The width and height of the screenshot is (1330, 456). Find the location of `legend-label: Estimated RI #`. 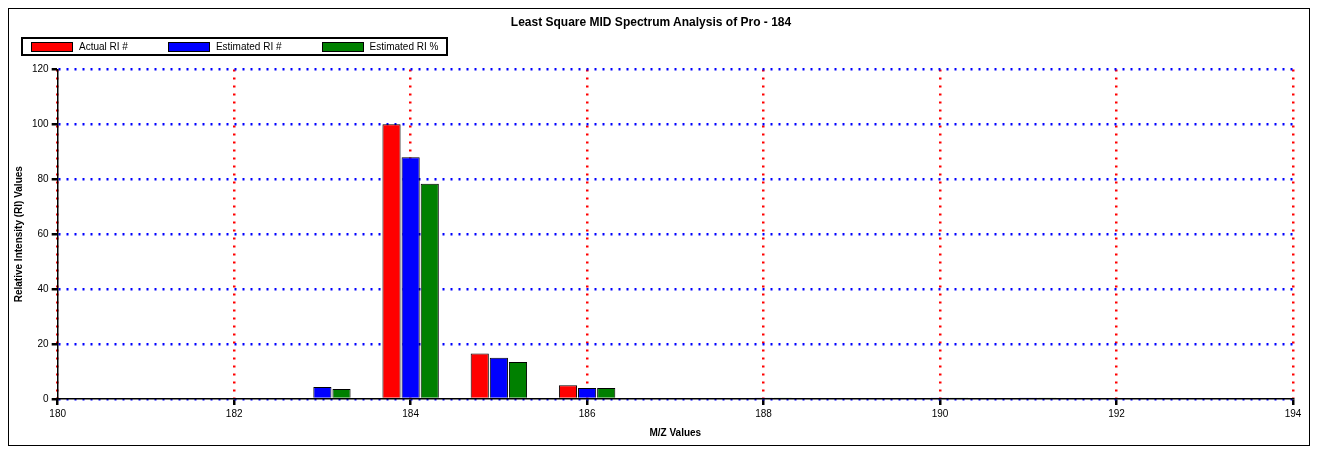

legend-label: Estimated RI # is located at coordinates (248, 46).